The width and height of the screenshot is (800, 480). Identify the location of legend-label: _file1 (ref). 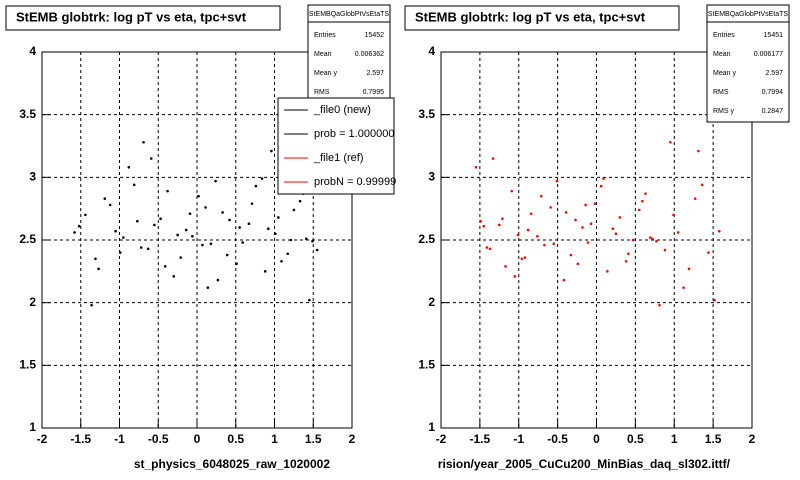
(338, 158).